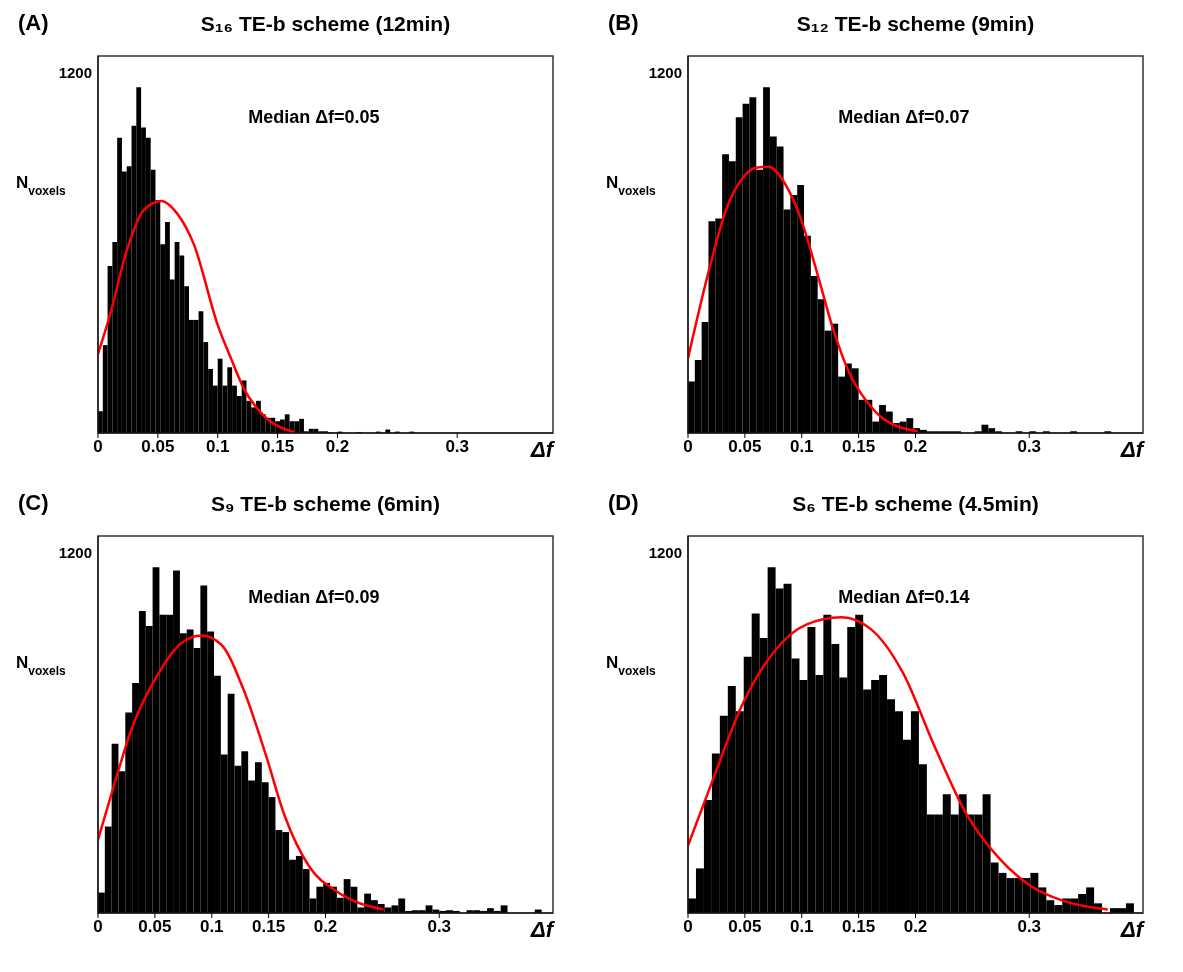  Describe the element at coordinates (915, 24) in the screenshot. I see `chart-title: S₁₂ TE-b scheme (9min)` at that location.